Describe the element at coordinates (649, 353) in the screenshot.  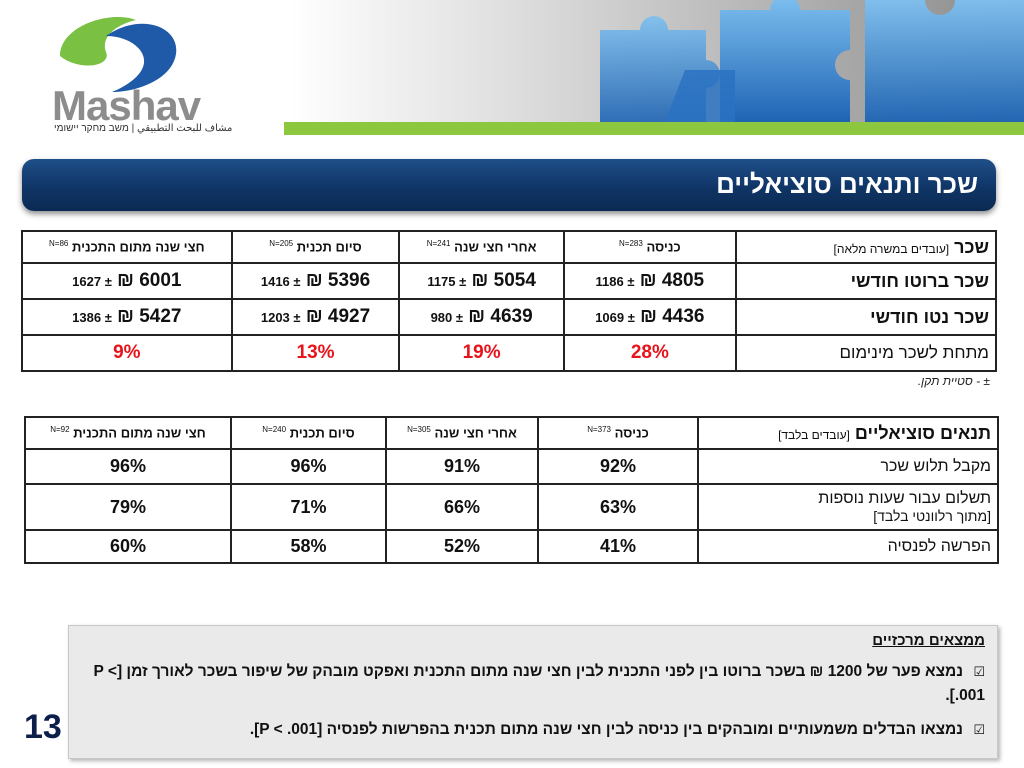
I see `table-cell: 28%` at that location.